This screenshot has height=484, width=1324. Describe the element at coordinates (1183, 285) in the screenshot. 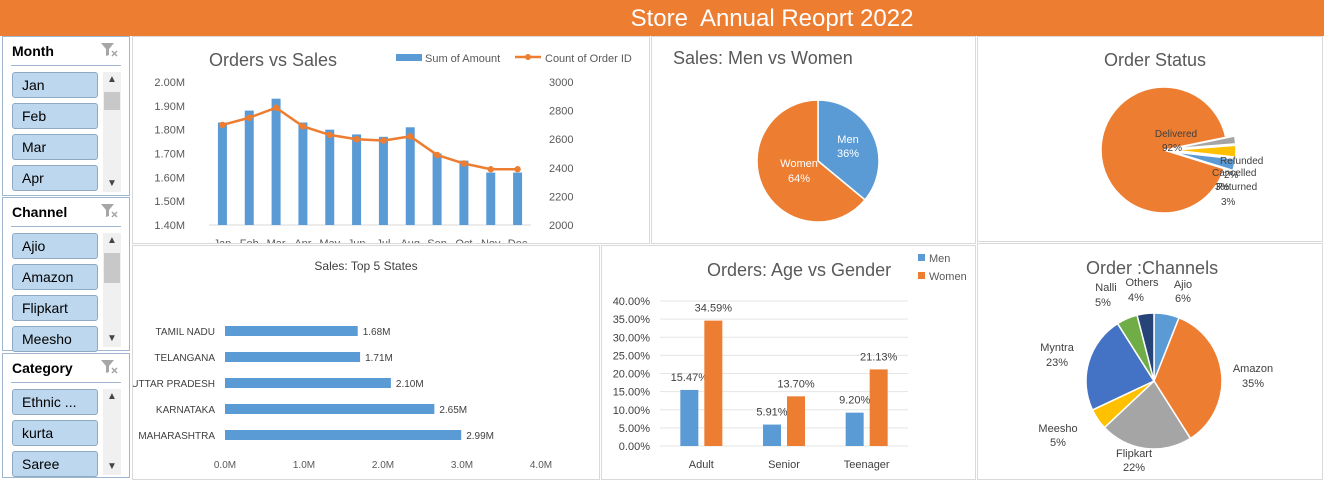

I see `slice-label: Ajio` at that location.